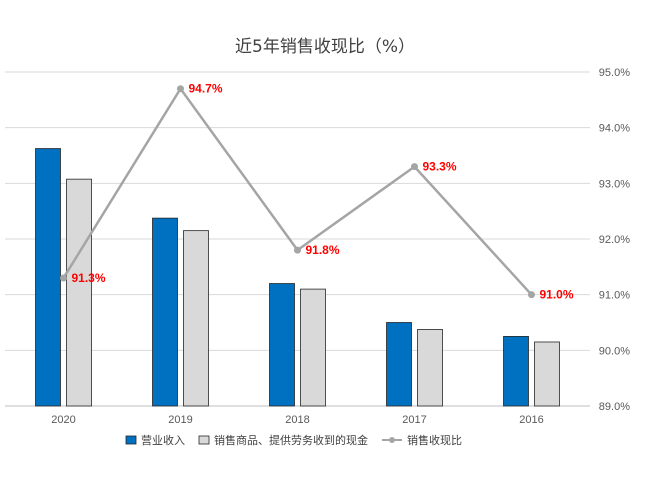  I want to click on y-tick-label: 90.0%, so click(614, 351).